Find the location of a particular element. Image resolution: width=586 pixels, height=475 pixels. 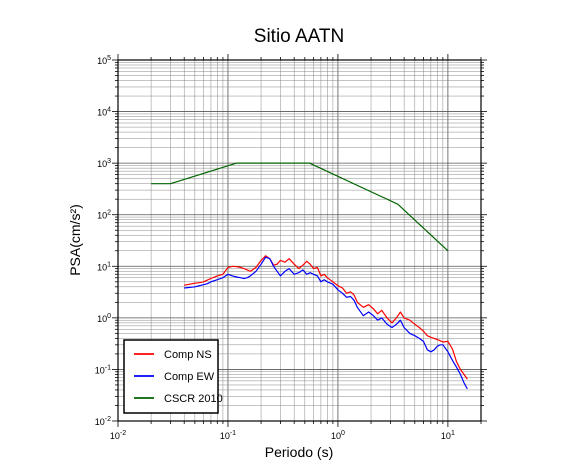

x-tick-label: 10¹ is located at coordinates (448, 435).